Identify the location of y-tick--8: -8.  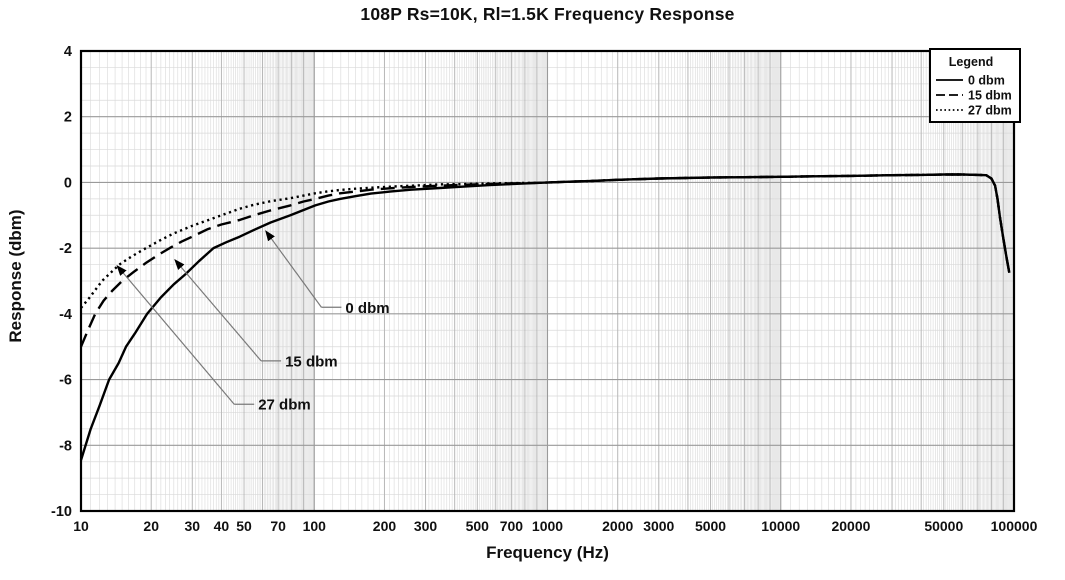
(65, 446).